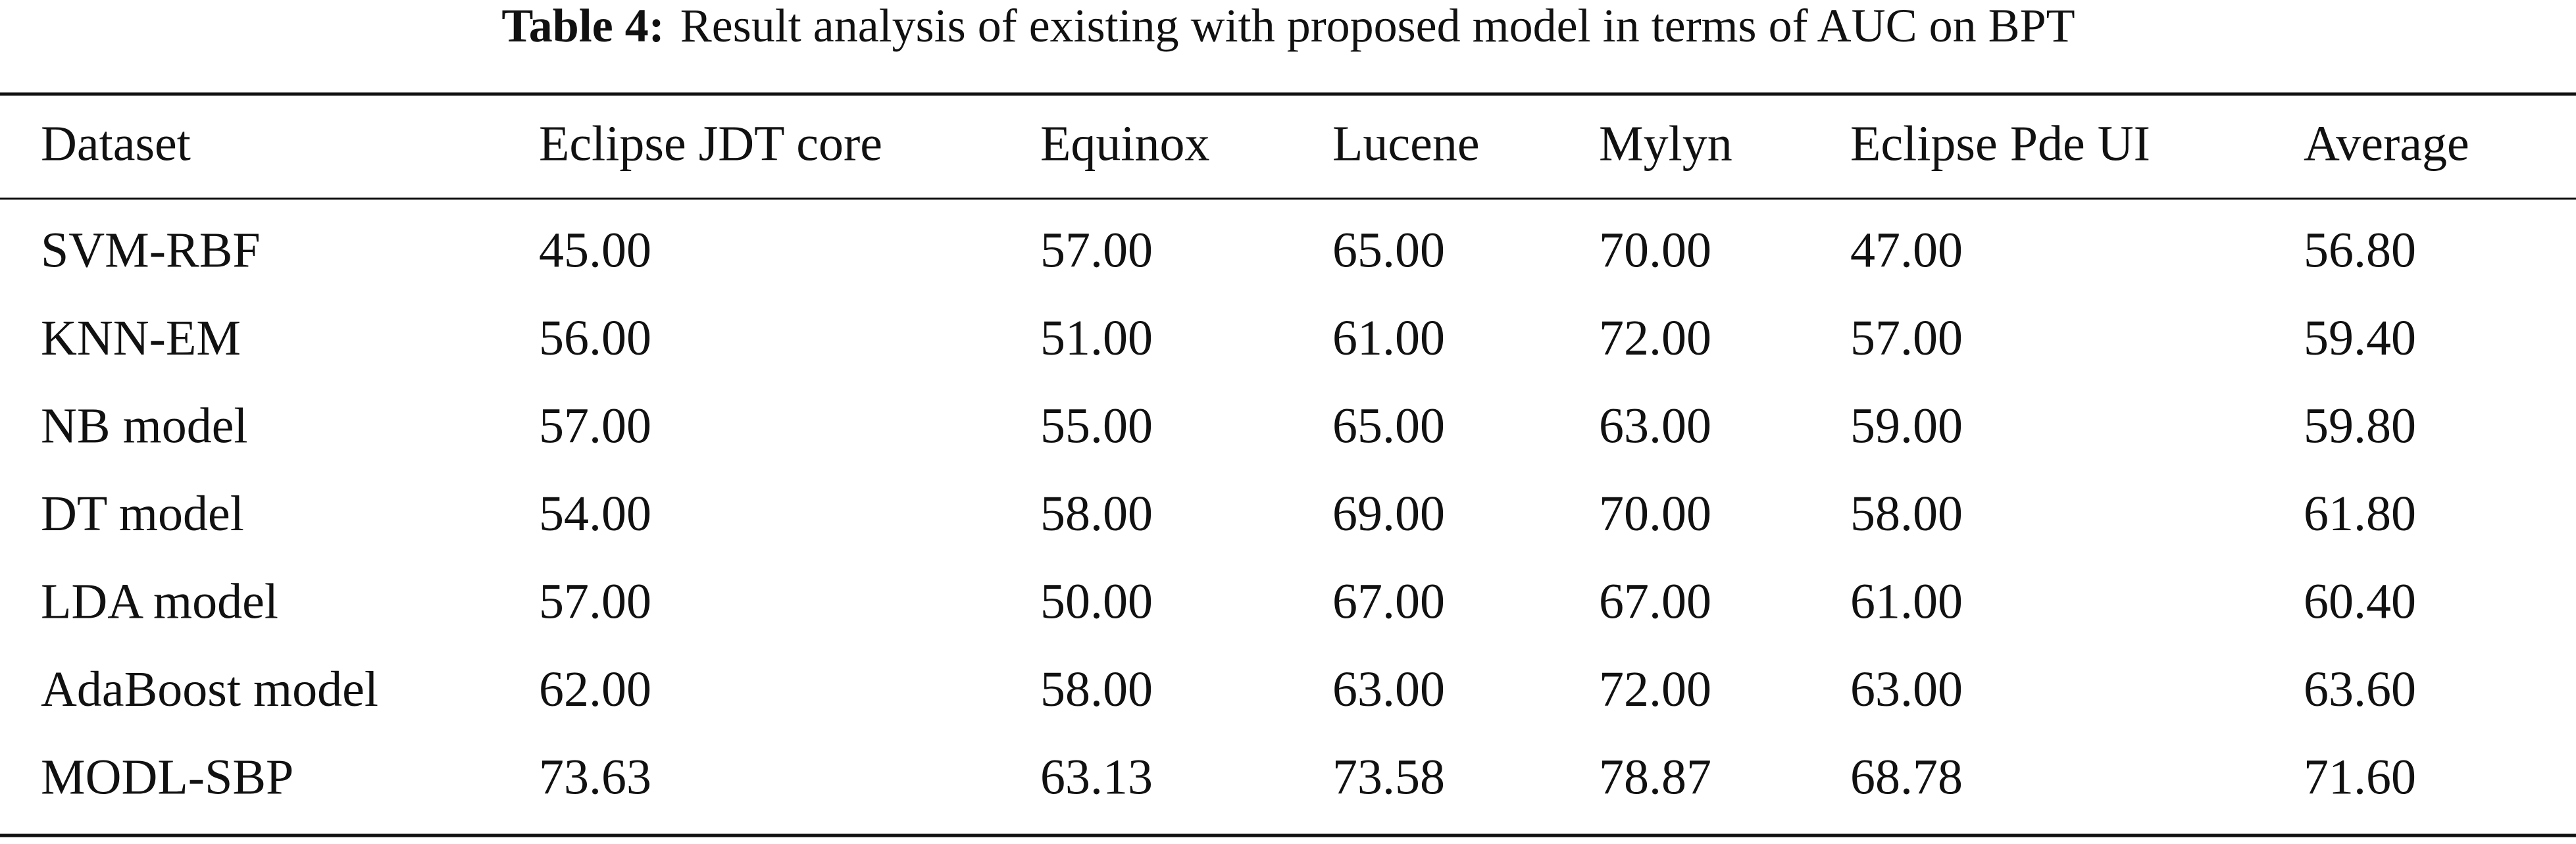 This screenshot has width=2576, height=844. I want to click on header-cell: Eclipse Pde UI, so click(2000, 143).